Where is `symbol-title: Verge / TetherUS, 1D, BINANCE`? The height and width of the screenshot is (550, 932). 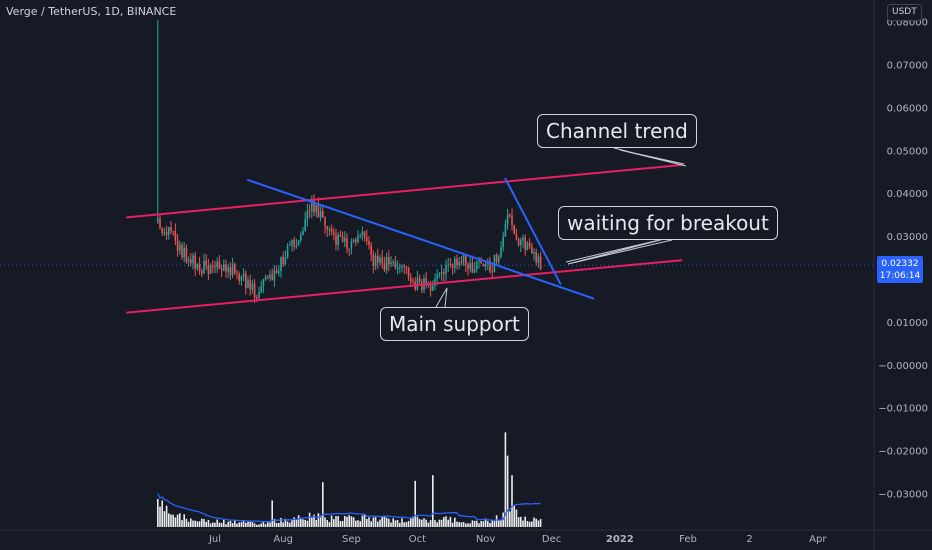 symbol-title: Verge / TetherUS, 1D, BINANCE is located at coordinates (91, 11).